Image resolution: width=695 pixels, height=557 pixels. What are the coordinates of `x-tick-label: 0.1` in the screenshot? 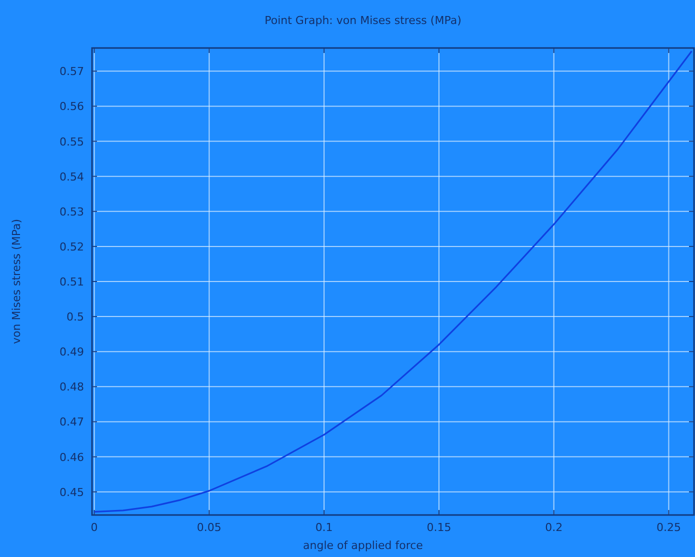 It's located at (324, 527).